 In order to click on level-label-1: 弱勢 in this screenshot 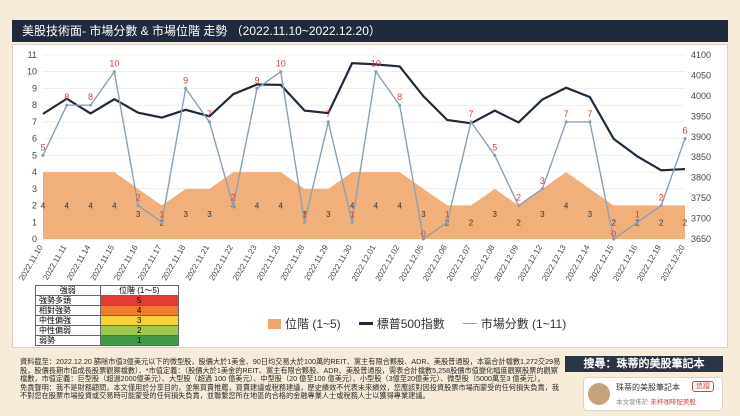, I will do `click(68, 340)`.